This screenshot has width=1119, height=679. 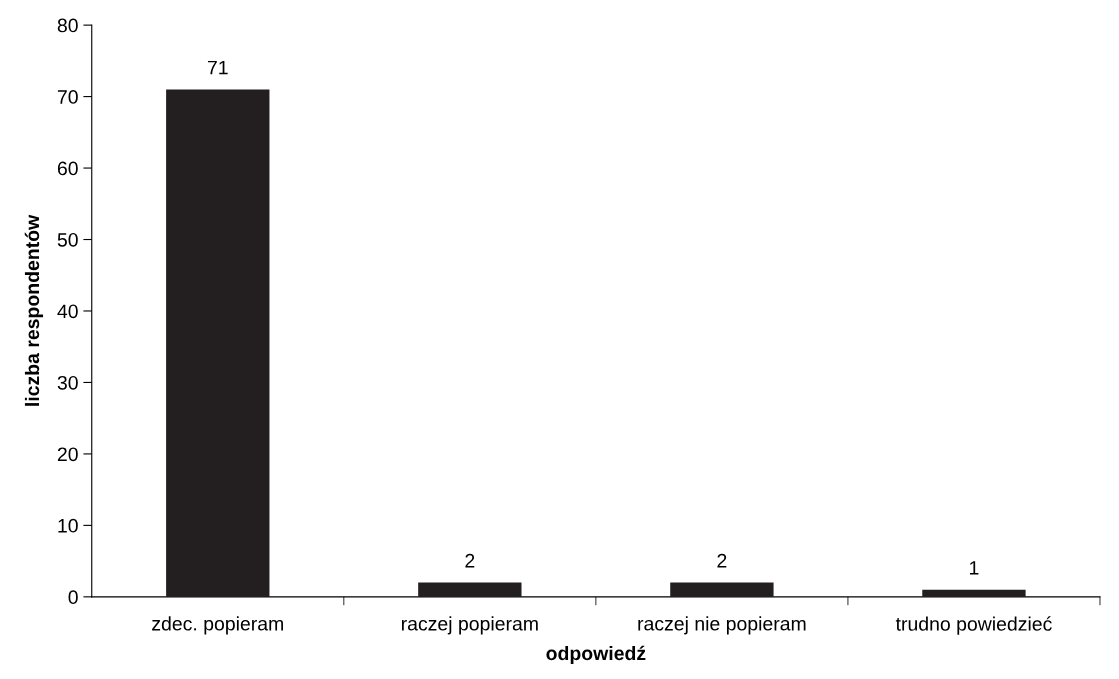 What do you see at coordinates (469, 625) in the screenshot?
I see `x-tick-label: raczej popieram` at bounding box center [469, 625].